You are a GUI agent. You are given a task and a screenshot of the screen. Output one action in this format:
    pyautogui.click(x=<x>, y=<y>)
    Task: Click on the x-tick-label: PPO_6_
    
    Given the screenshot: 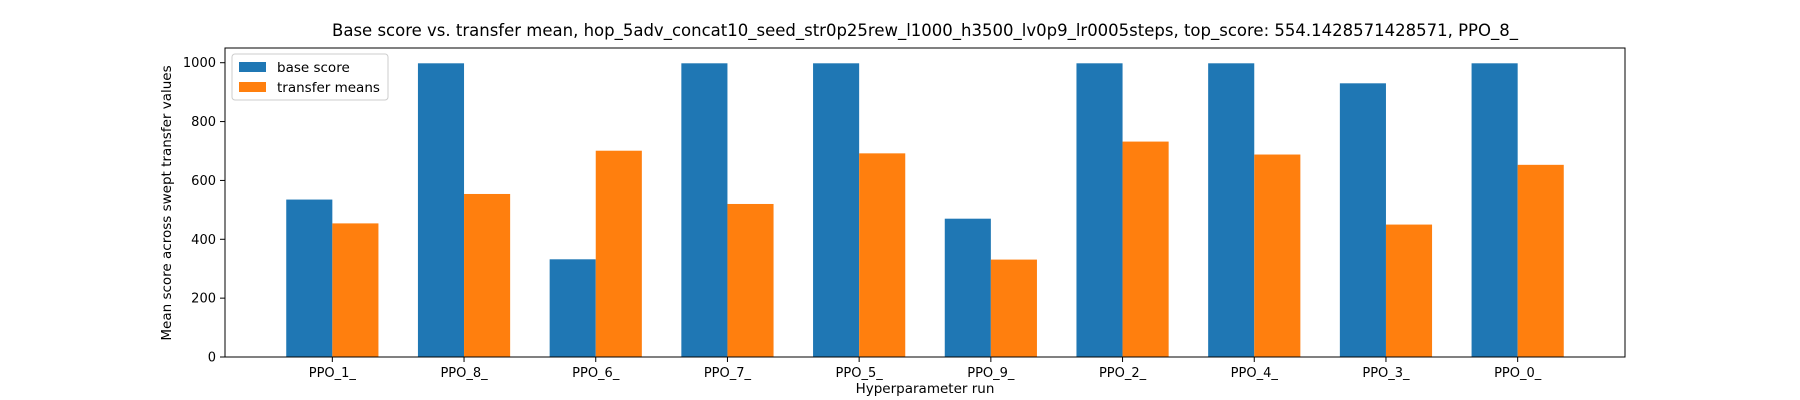 What is the action you would take?
    pyautogui.click(x=596, y=373)
    